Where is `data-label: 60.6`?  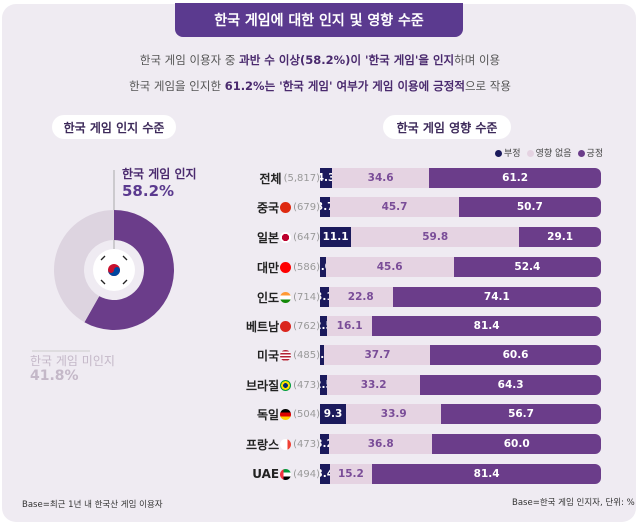 data-label: 60.6 is located at coordinates (515, 355).